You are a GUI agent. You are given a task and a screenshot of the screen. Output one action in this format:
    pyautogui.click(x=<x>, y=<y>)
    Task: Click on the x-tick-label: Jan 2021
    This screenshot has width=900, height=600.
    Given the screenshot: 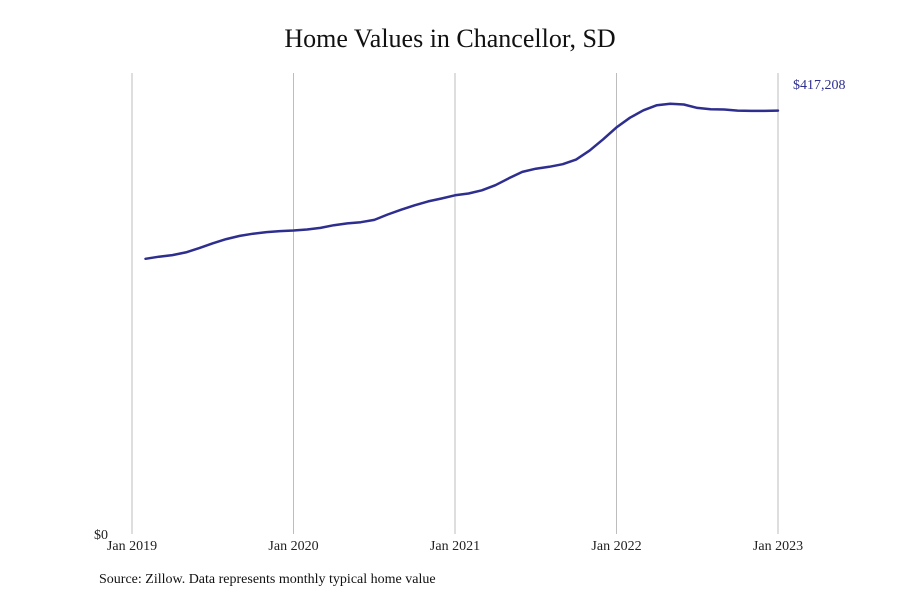 What is the action you would take?
    pyautogui.click(x=455, y=546)
    